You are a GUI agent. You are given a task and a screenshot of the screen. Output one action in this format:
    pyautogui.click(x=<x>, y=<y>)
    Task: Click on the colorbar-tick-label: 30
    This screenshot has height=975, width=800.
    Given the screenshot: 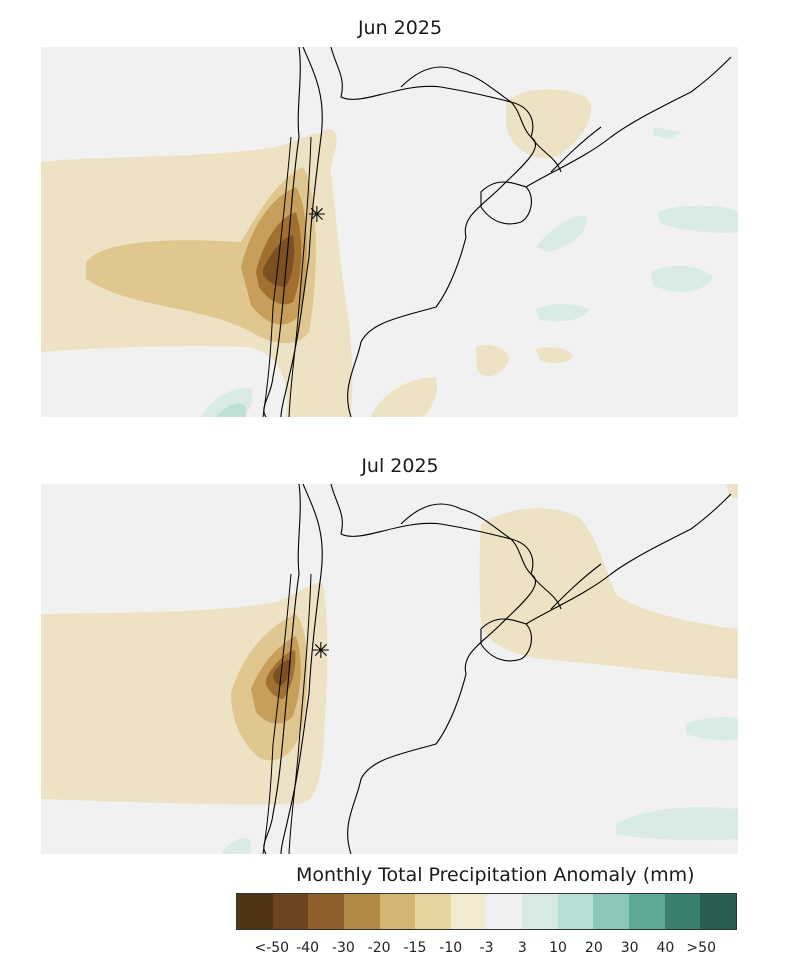 What is the action you would take?
    pyautogui.click(x=629, y=948)
    